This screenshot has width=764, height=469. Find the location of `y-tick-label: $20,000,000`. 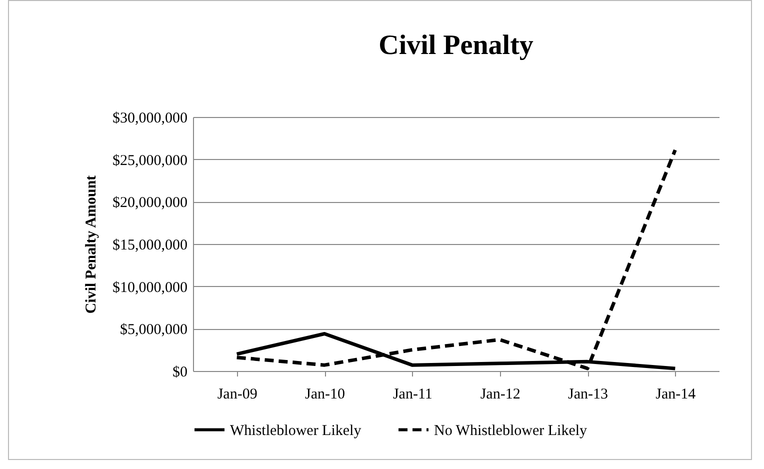

y-tick-label: $20,000,000 is located at coordinates (150, 203).